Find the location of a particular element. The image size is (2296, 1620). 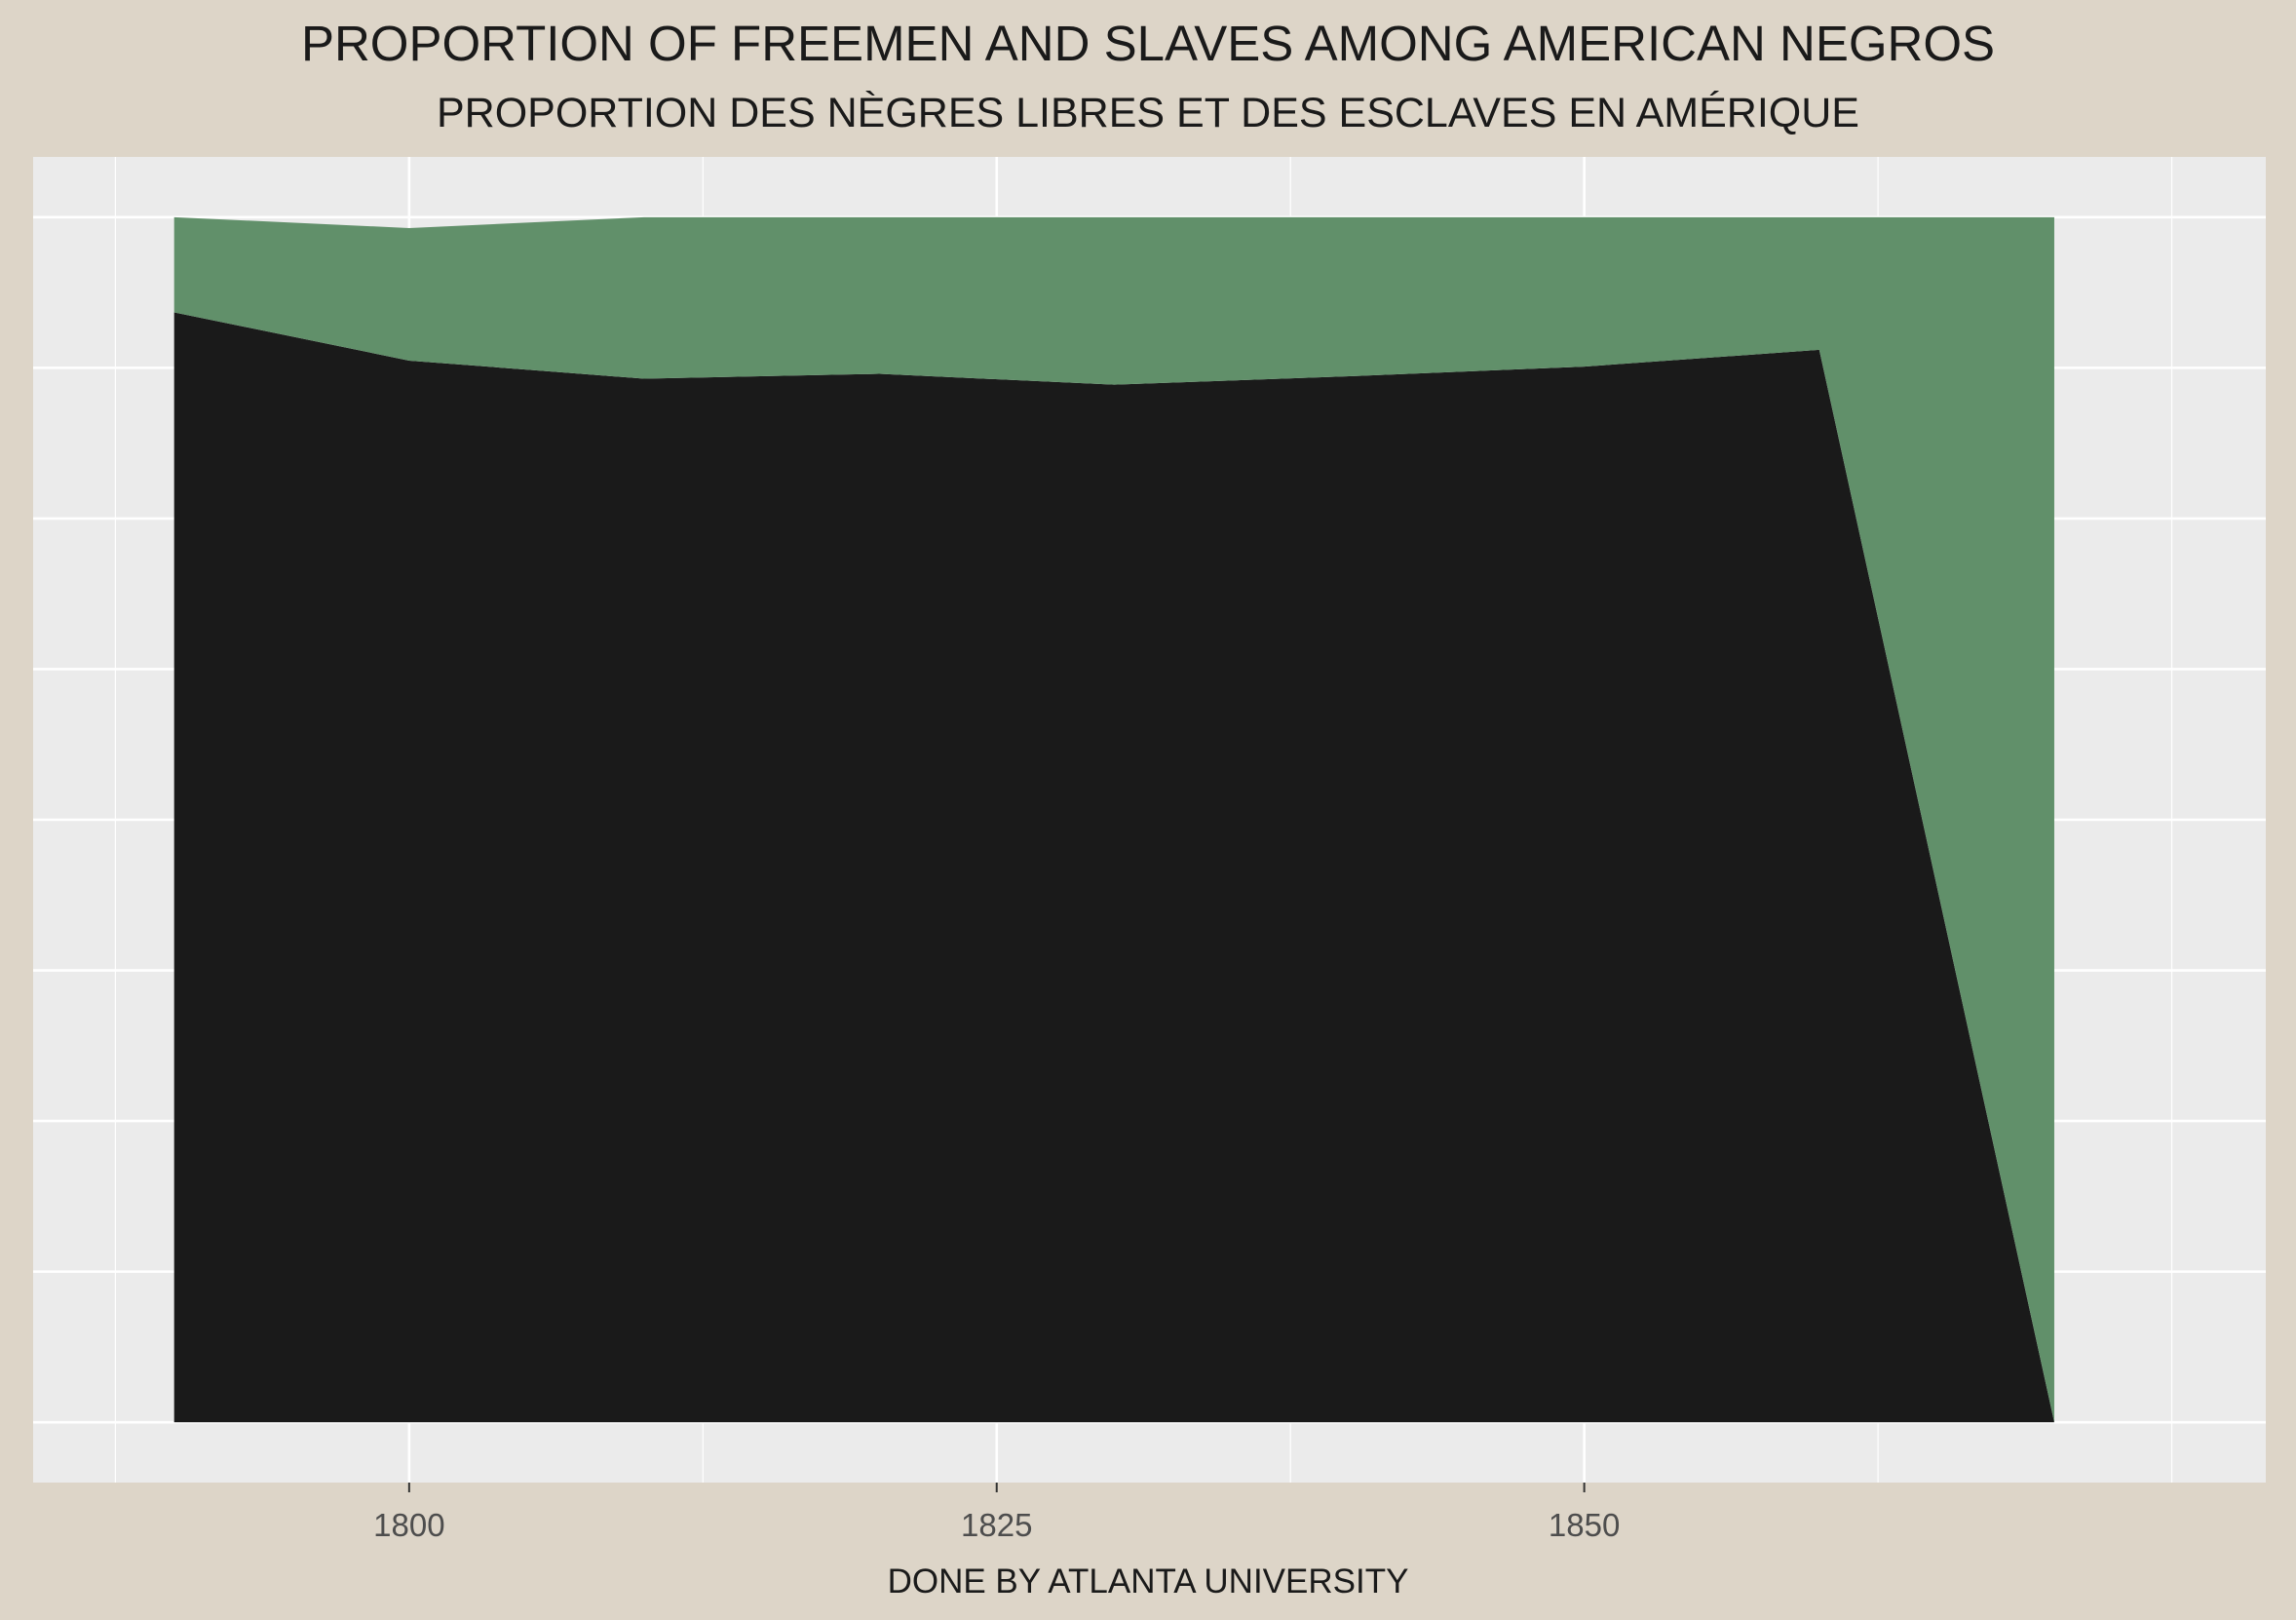

x-tick-label: 1800 is located at coordinates (408, 1525).